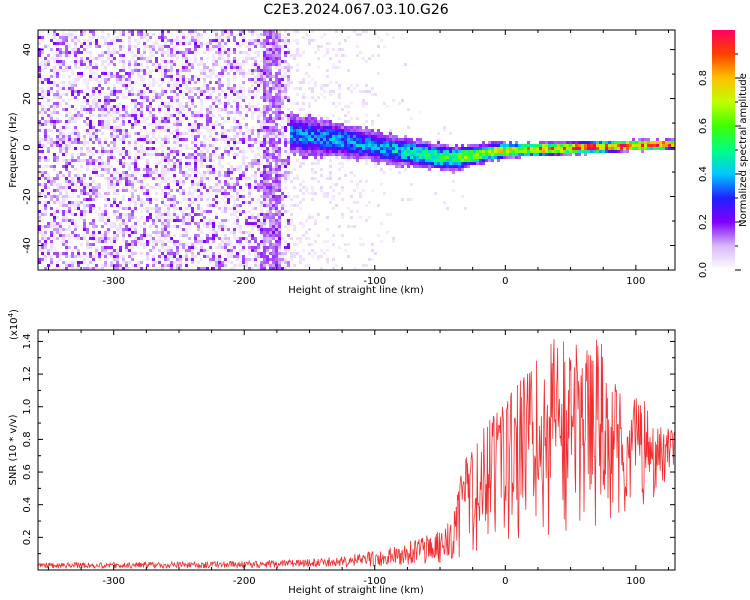  What do you see at coordinates (113, 281) in the screenshot?
I see `spectrogram-x-tick-label: -300` at bounding box center [113, 281].